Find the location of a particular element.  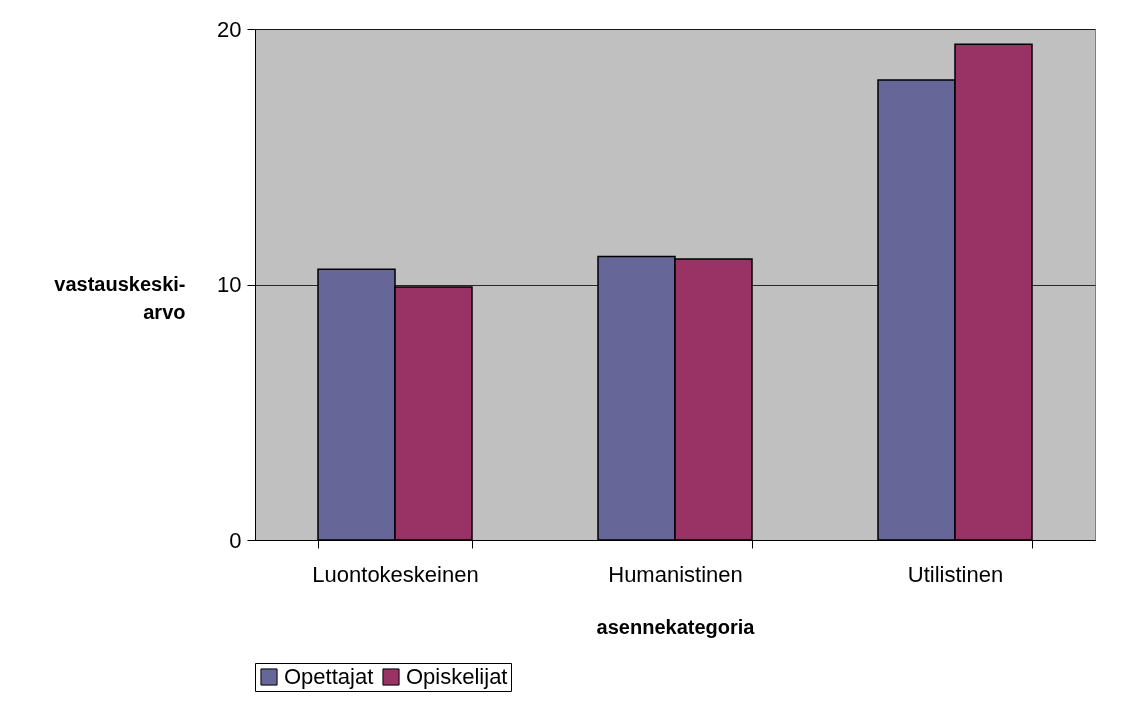

x-tick-label: Humanistinen is located at coordinates (675, 574).